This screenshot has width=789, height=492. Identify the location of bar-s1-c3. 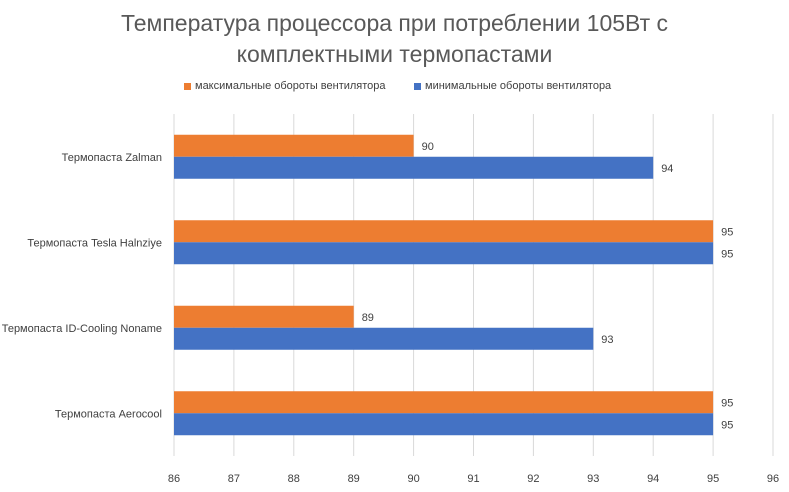
(444, 424).